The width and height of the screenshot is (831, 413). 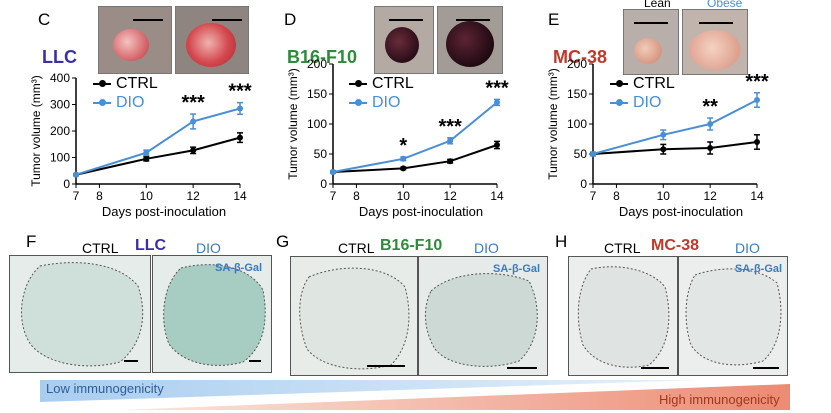 I want to click on tumor-photo-mc38-lean, so click(x=651, y=42).